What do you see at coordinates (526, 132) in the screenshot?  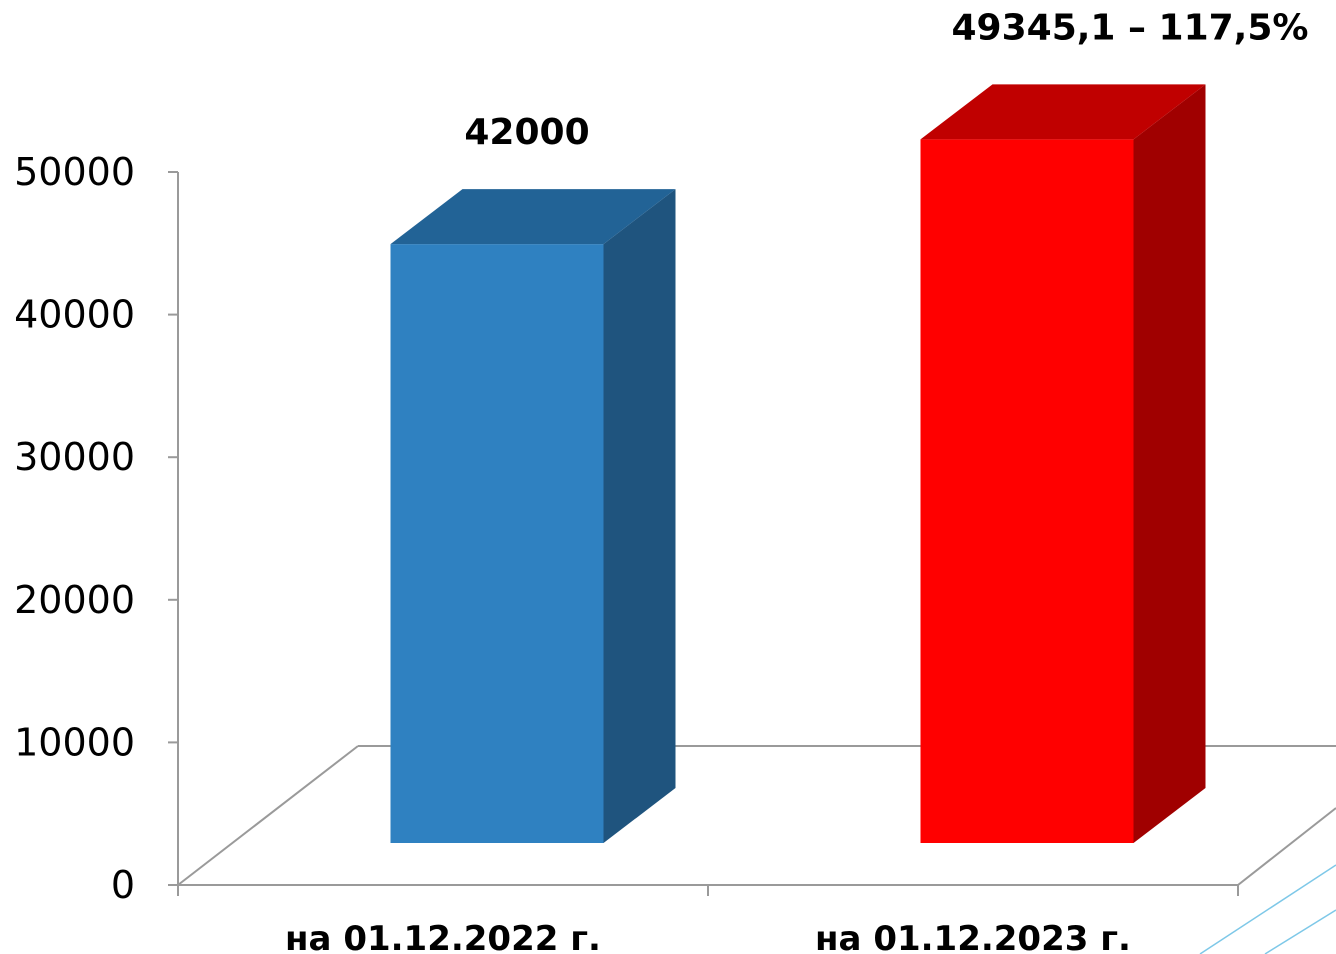 I see `data-label-1: 42000` at bounding box center [526, 132].